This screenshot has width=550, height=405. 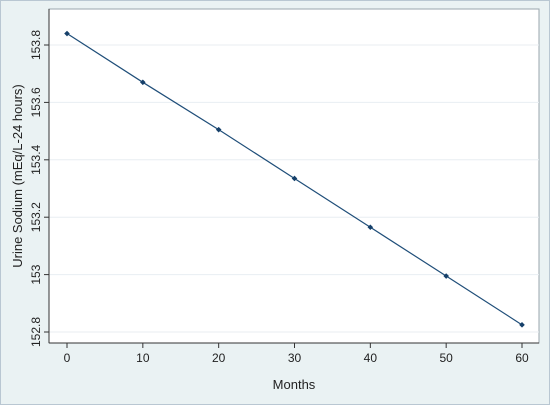 I want to click on y-tick-label: 153.8, so click(x=36, y=45).